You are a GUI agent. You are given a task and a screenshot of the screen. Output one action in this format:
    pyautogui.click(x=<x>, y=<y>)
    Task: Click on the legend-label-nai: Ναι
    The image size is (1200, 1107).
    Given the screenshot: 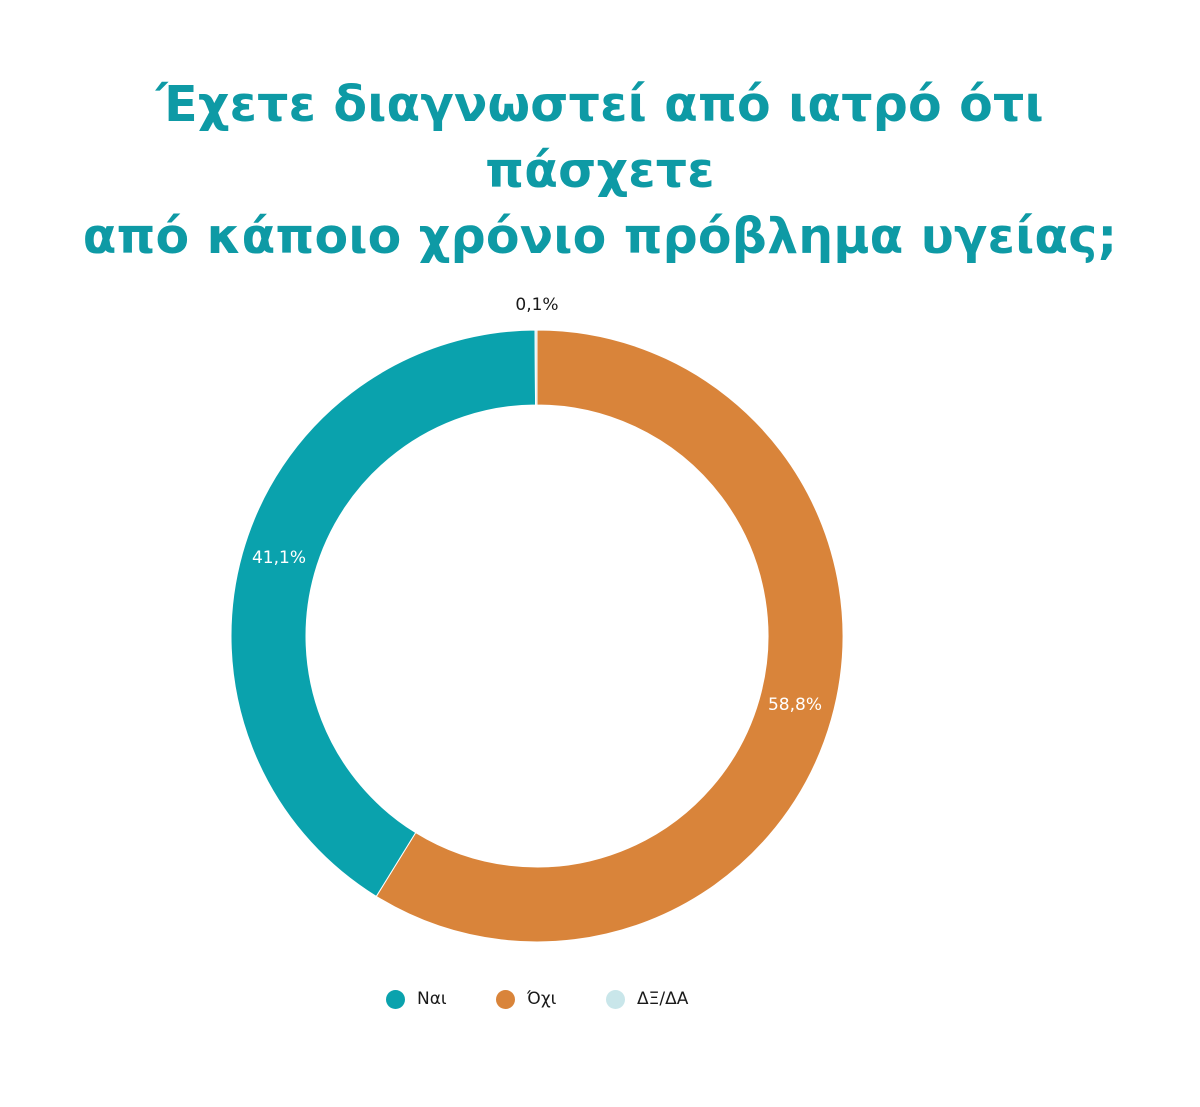 What is the action you would take?
    pyautogui.click(x=432, y=999)
    